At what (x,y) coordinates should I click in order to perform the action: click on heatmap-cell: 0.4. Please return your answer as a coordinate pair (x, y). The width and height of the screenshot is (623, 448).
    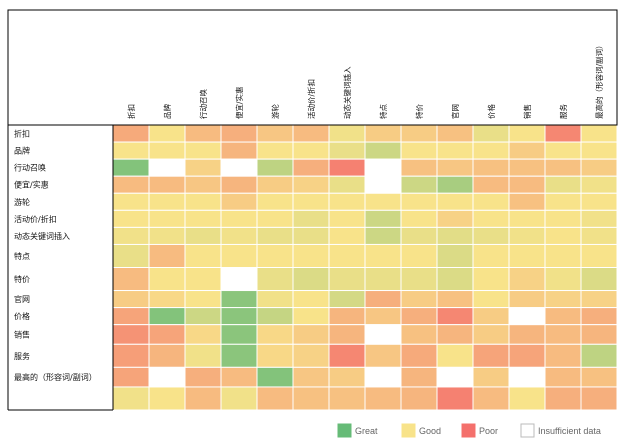
    Looking at the image, I should click on (275, 167).